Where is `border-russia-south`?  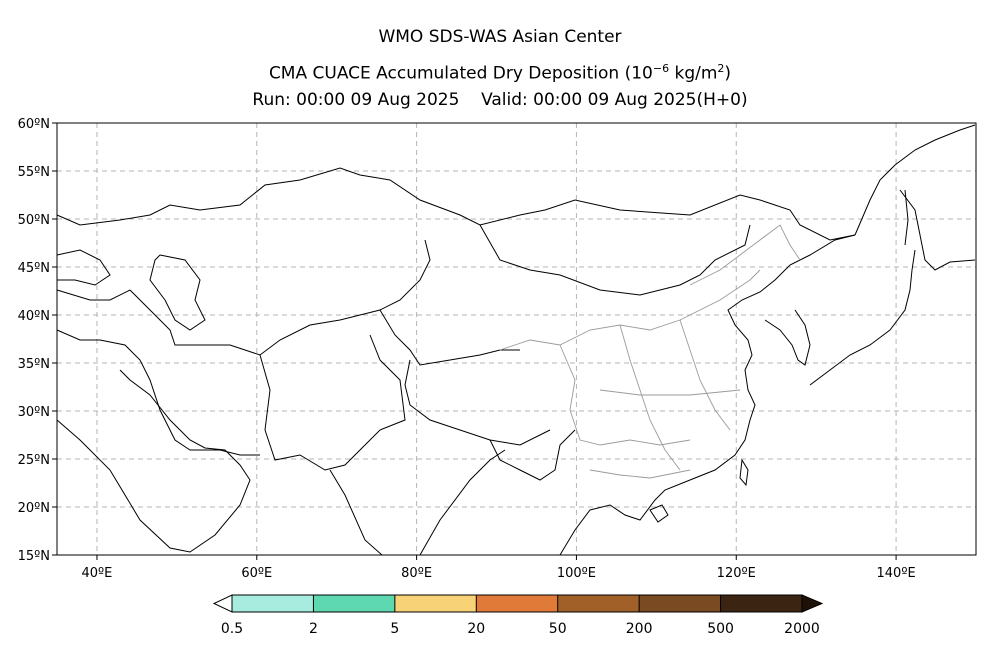
border-russia-south is located at coordinates (456, 204).